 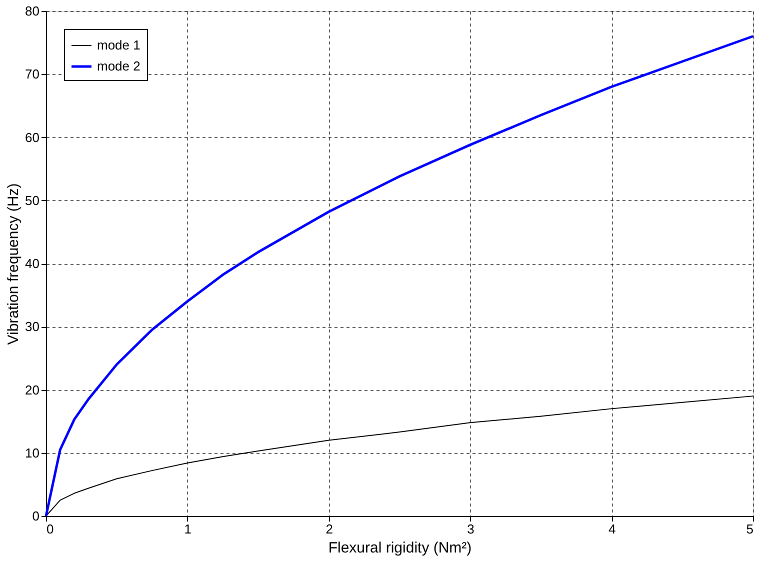 I want to click on legend-label: mode 1, so click(x=118, y=45).